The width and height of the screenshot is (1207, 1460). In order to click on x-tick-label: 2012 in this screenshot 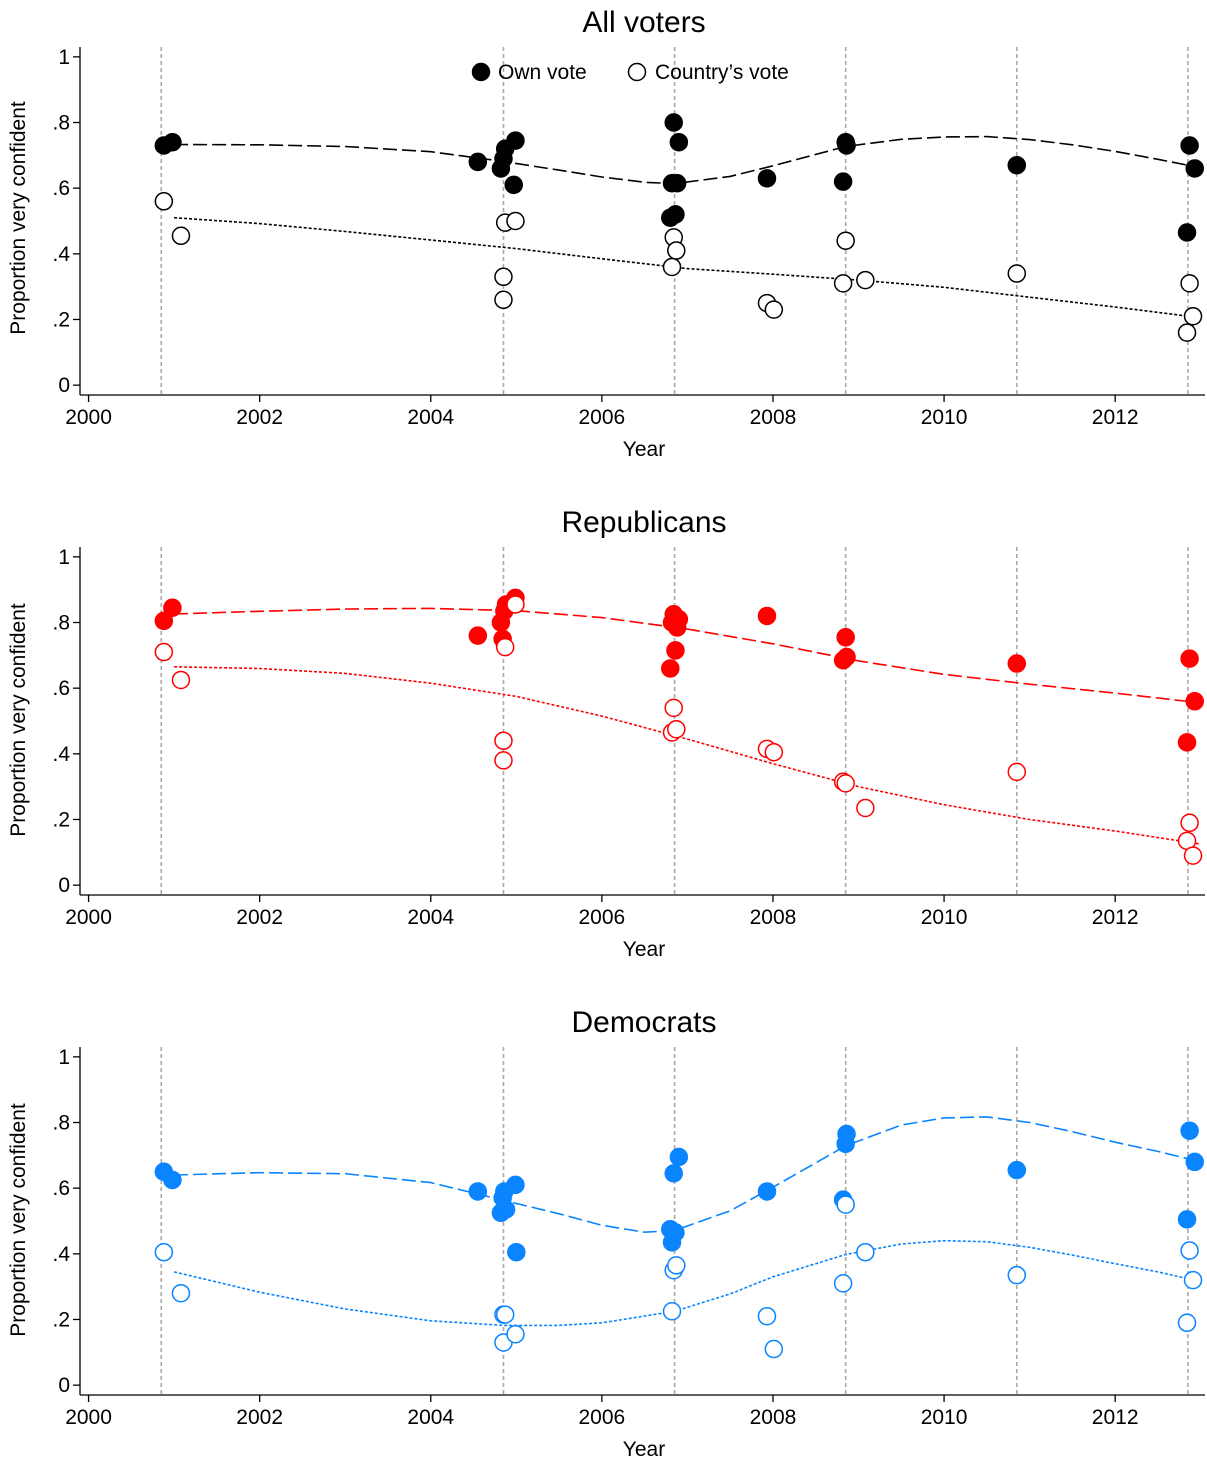, I will do `click(1115, 1417)`.